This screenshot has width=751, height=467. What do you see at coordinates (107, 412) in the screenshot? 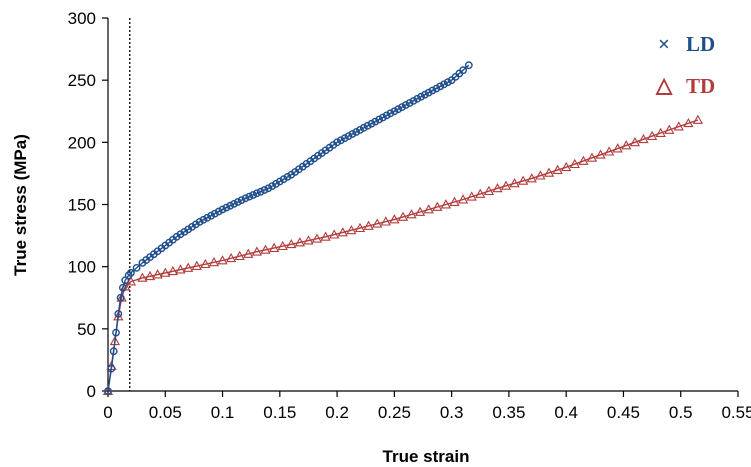
I see `x-tick-label: 0` at bounding box center [107, 412].